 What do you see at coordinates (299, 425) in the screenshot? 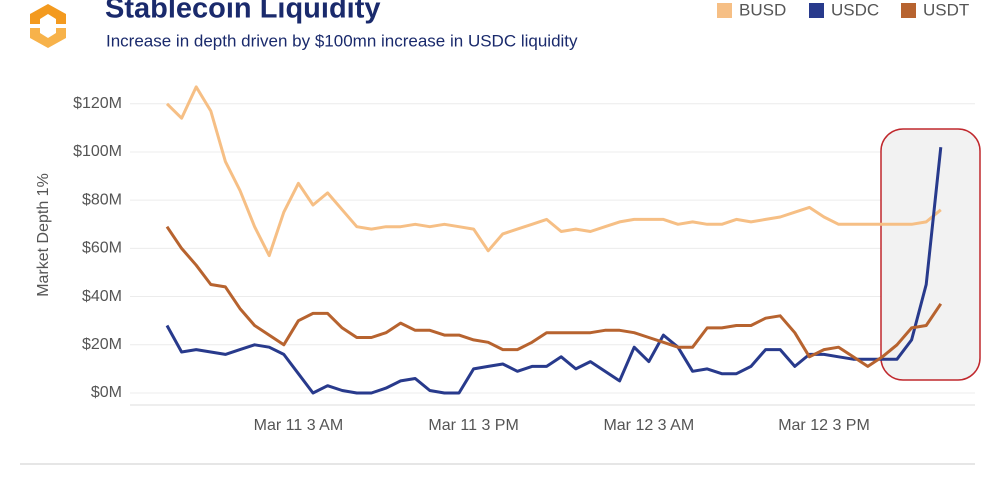
I see `x-tick-label: Mar 11 3 AM` at bounding box center [299, 425].